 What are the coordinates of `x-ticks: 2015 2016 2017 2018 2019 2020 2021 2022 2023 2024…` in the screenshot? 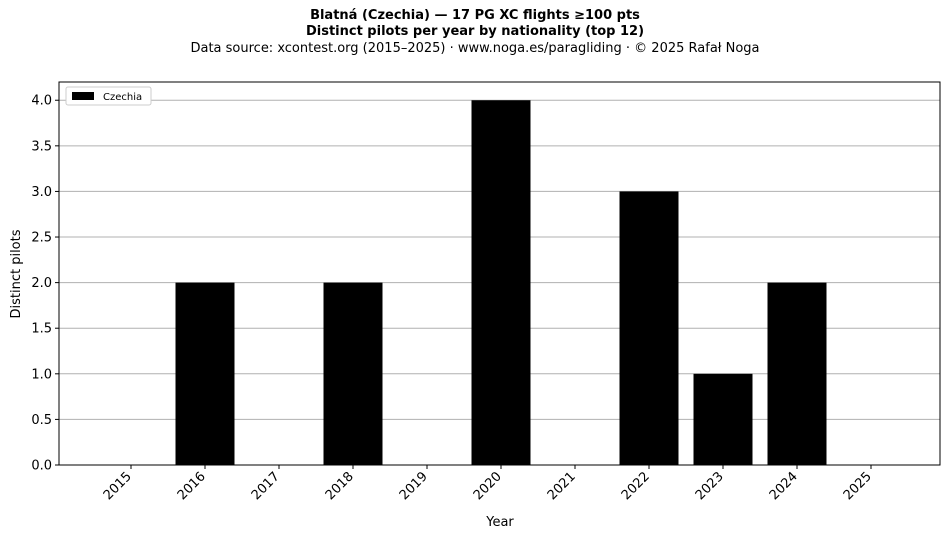 It's located at (488, 484).